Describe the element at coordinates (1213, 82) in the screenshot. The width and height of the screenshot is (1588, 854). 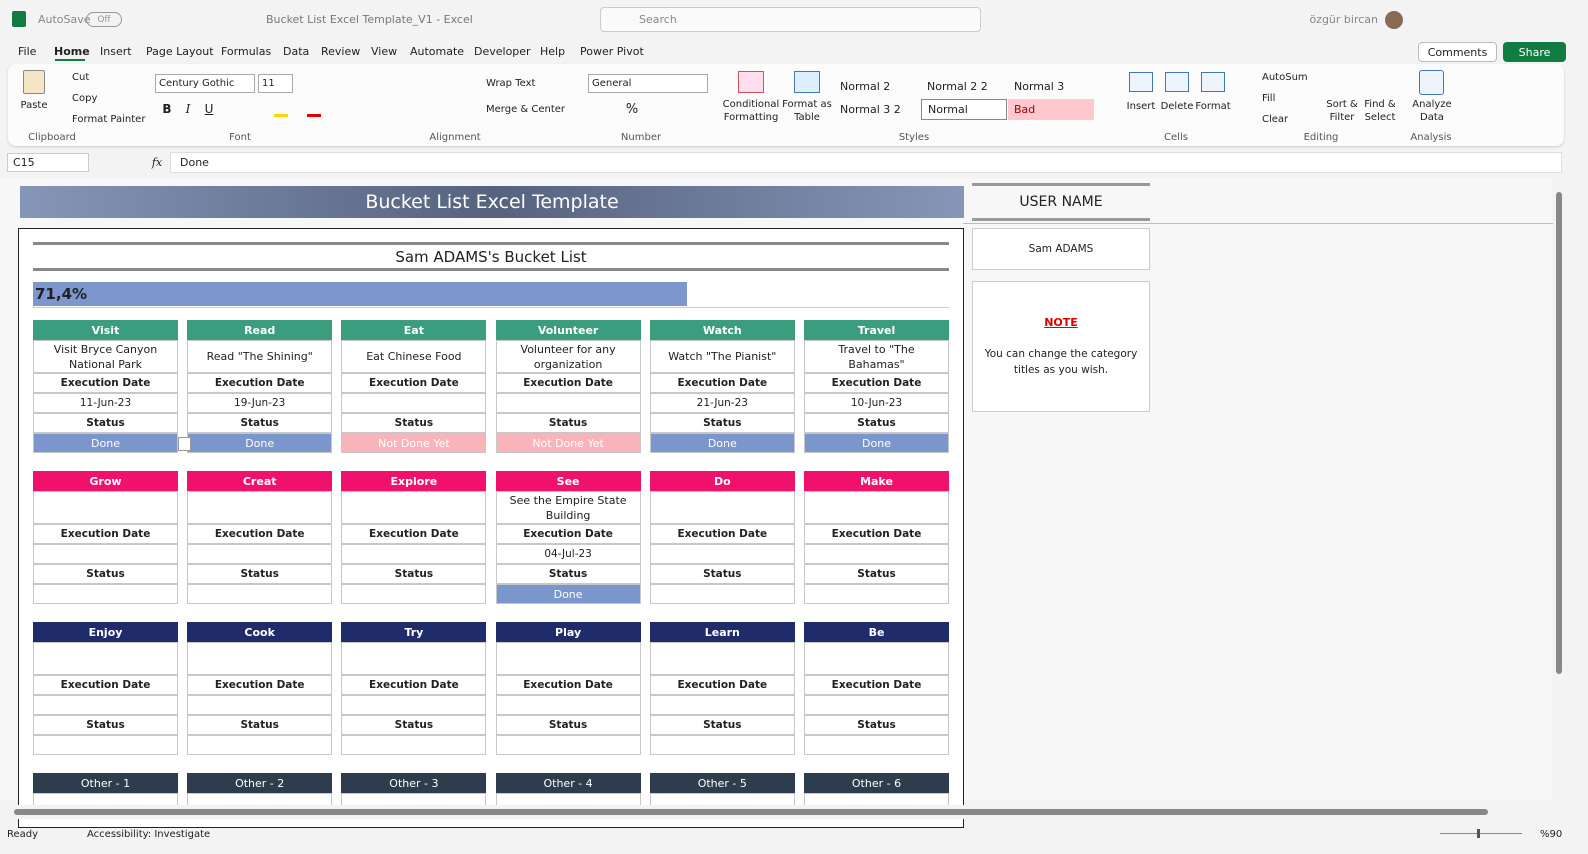
I see `cells-icon` at that location.